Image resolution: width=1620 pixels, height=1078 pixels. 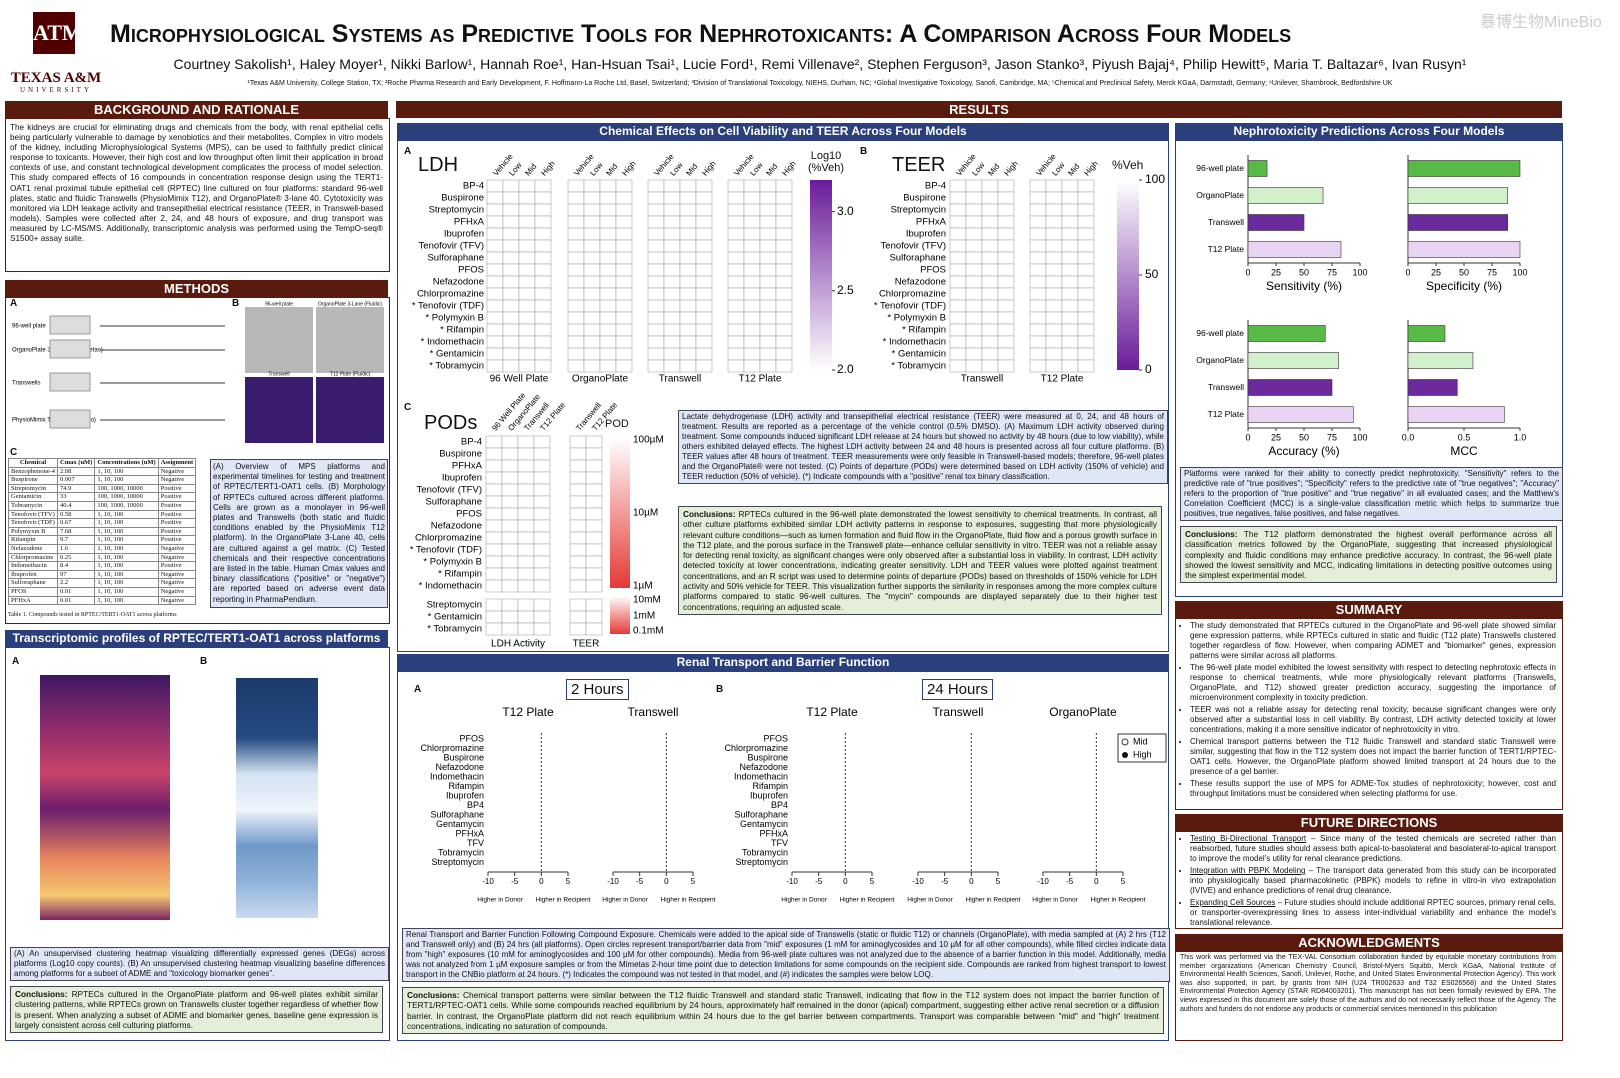 What do you see at coordinates (910, 306) in the screenshot?
I see `row-label: * Tenofovir (TDF)` at bounding box center [910, 306].